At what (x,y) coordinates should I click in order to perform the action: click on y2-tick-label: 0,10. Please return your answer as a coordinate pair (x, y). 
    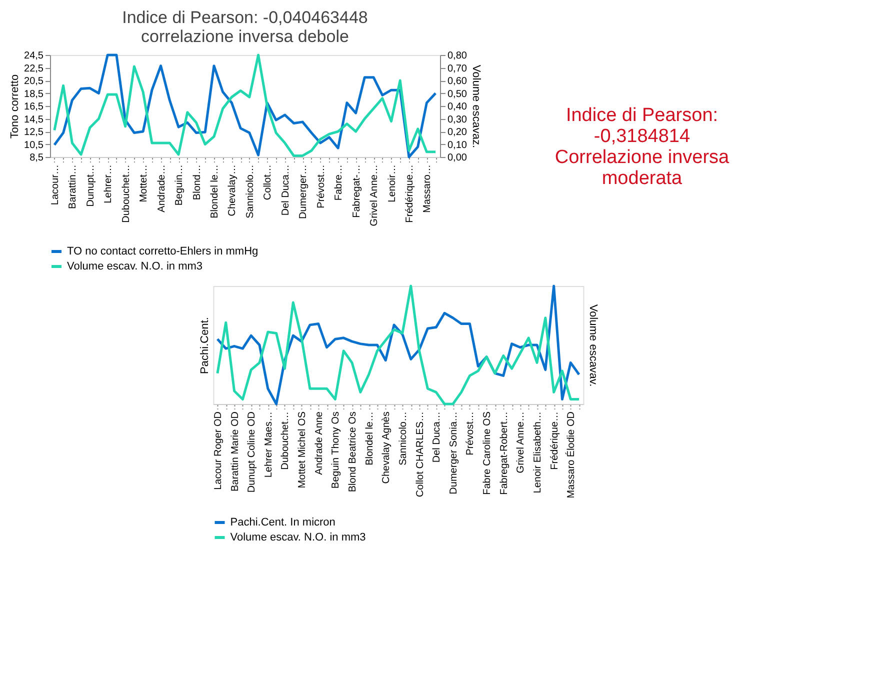
    Looking at the image, I should click on (458, 145).